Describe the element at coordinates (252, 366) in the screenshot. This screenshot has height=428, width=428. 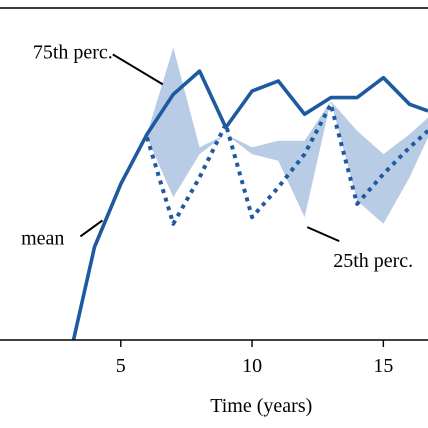
I see `x-tick-label-10: 10` at that location.